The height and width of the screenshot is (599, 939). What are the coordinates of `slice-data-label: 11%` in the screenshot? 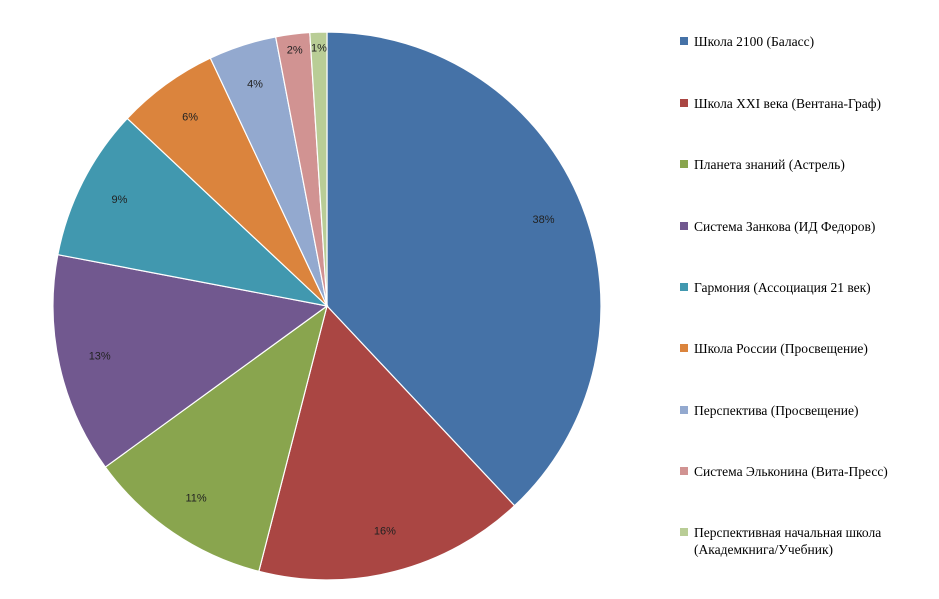 It's located at (195, 499).